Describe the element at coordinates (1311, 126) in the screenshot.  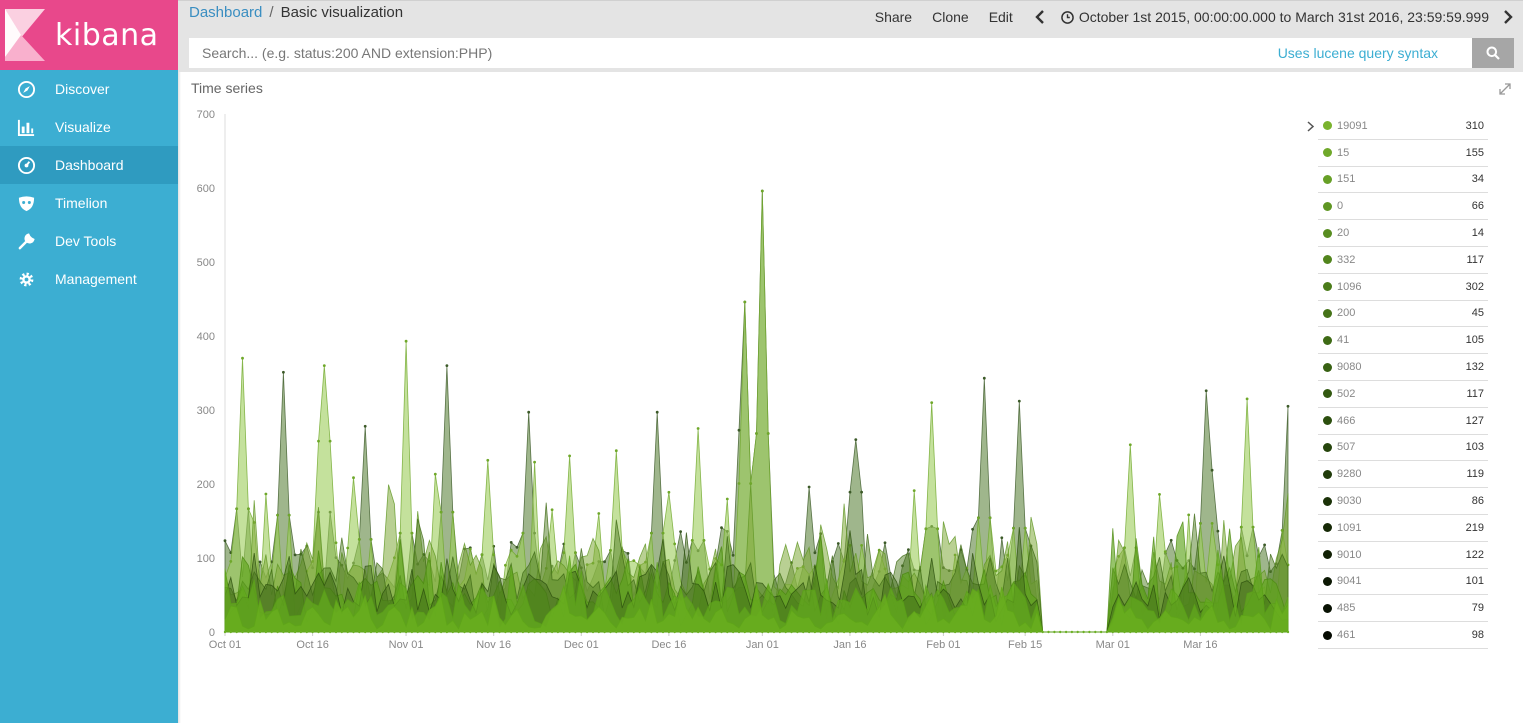
I see `legend-toggle-chevron-icon` at that location.